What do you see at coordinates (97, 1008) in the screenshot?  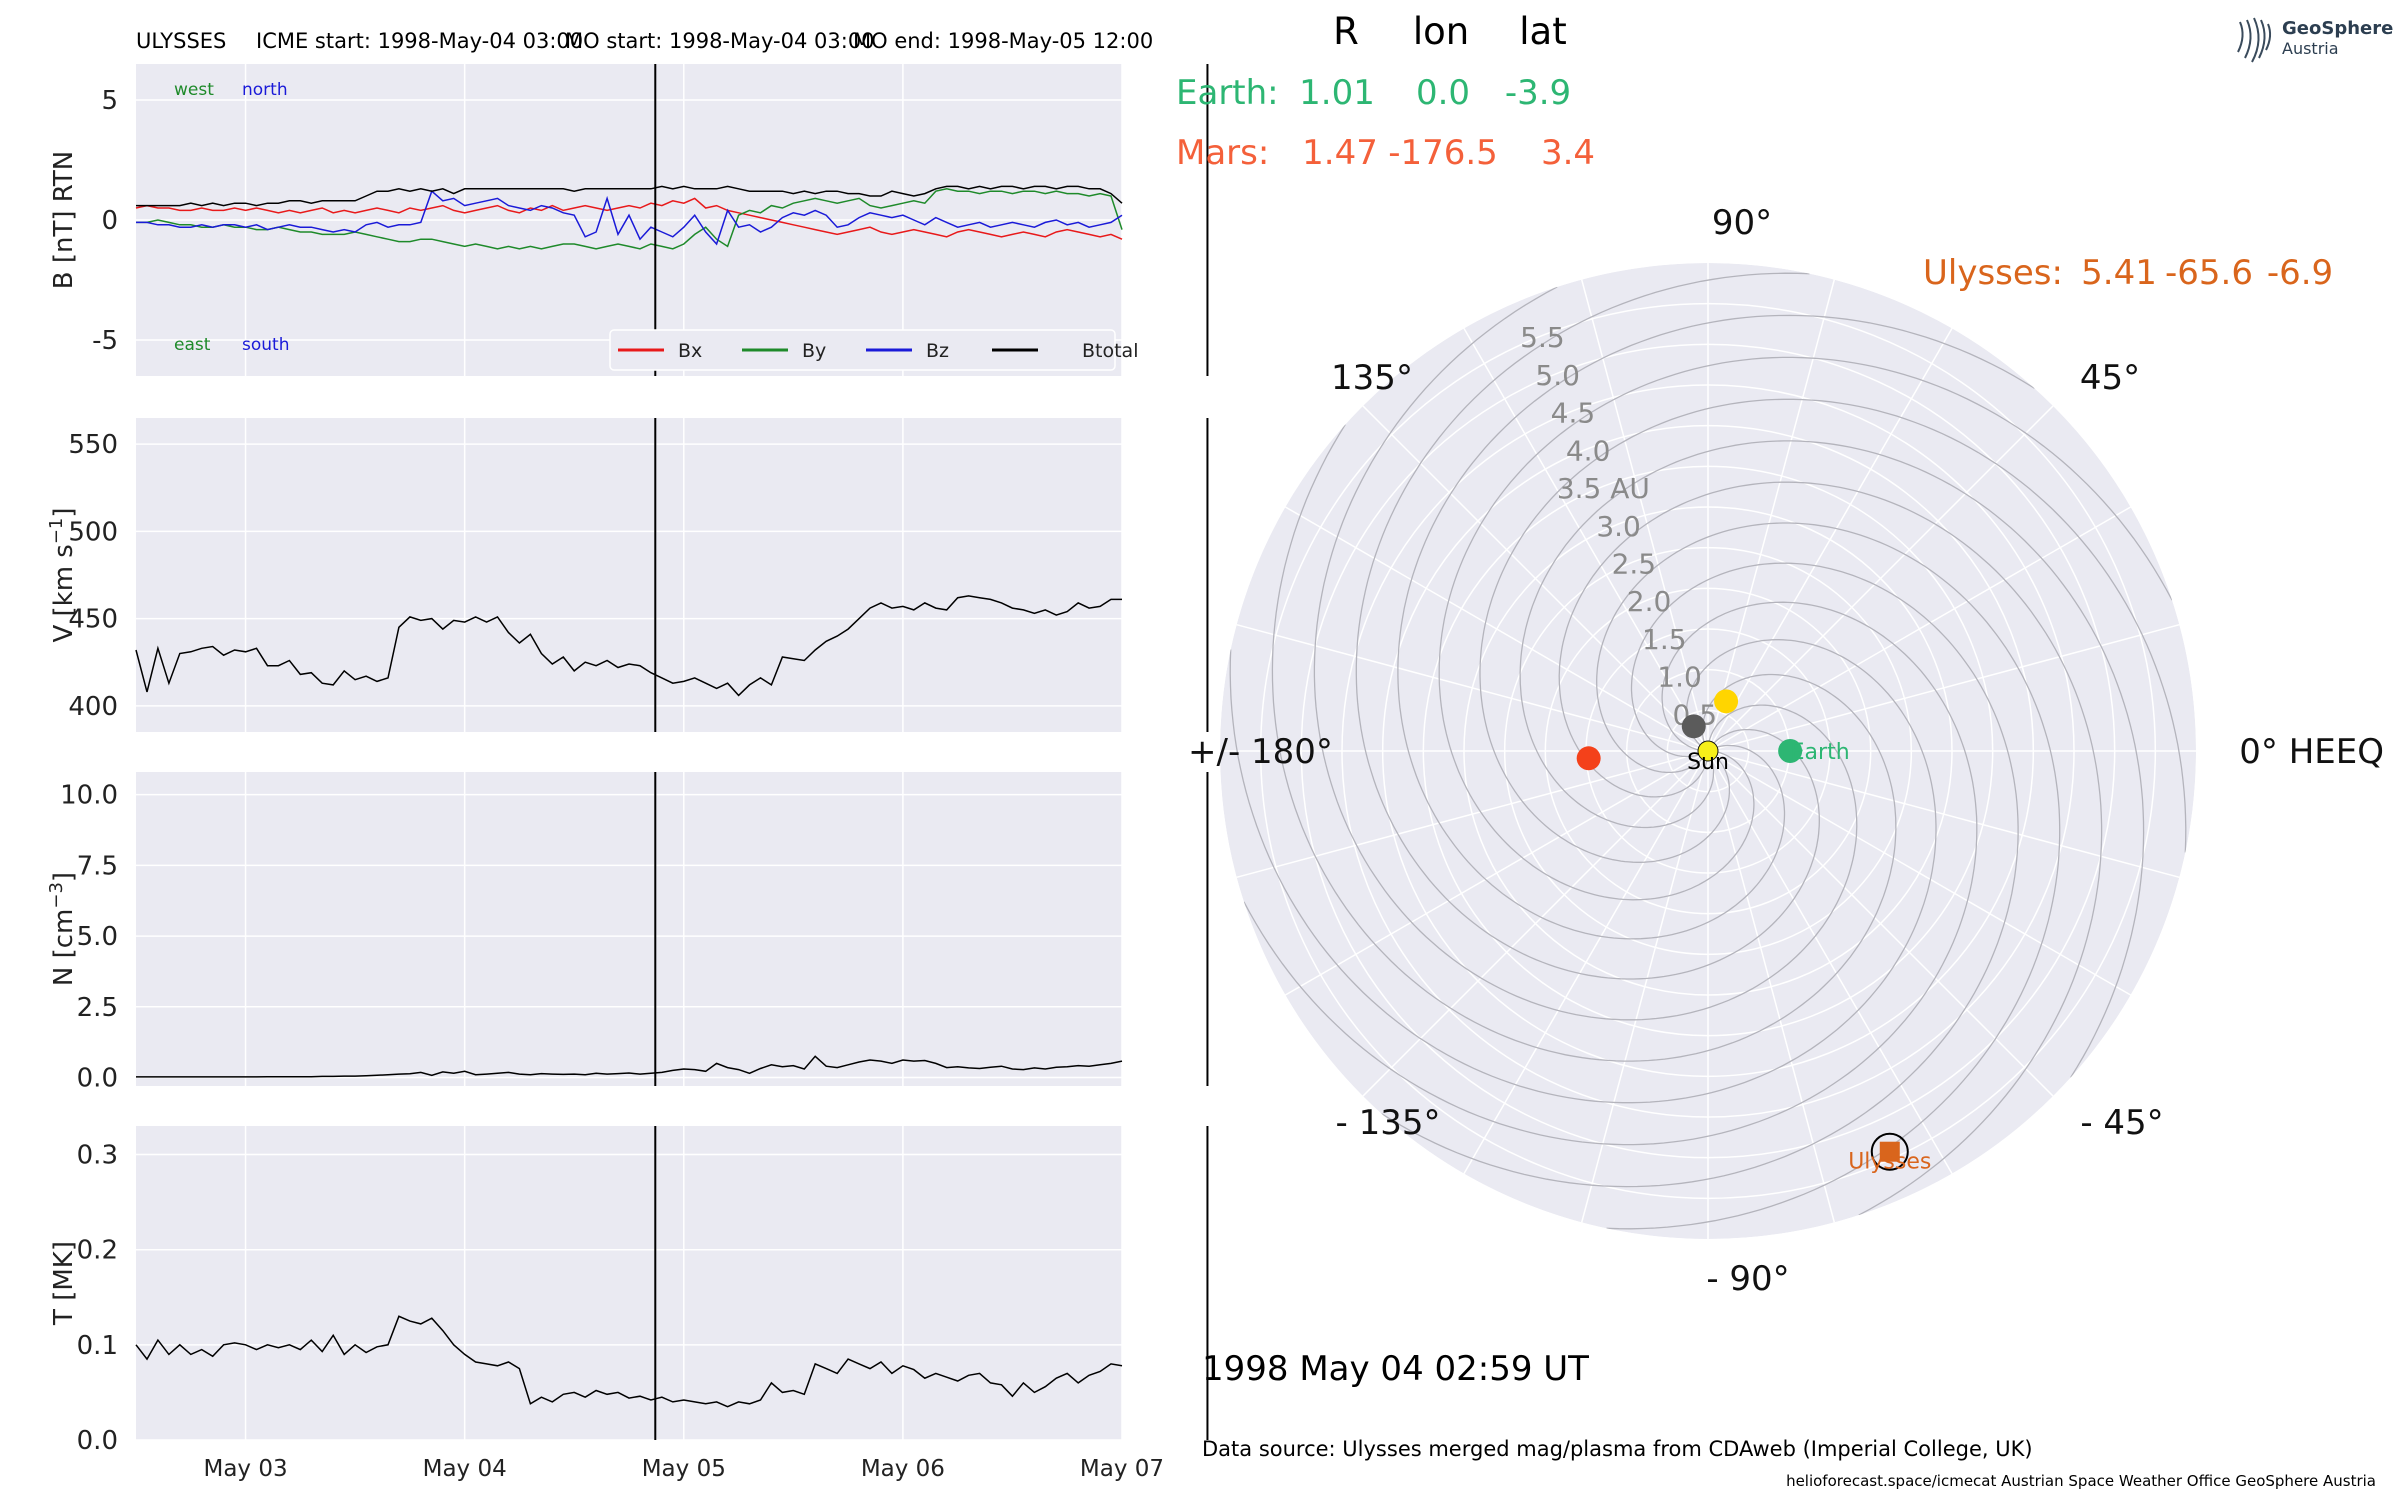 I see `y-tick-label: 2.5` at bounding box center [97, 1008].